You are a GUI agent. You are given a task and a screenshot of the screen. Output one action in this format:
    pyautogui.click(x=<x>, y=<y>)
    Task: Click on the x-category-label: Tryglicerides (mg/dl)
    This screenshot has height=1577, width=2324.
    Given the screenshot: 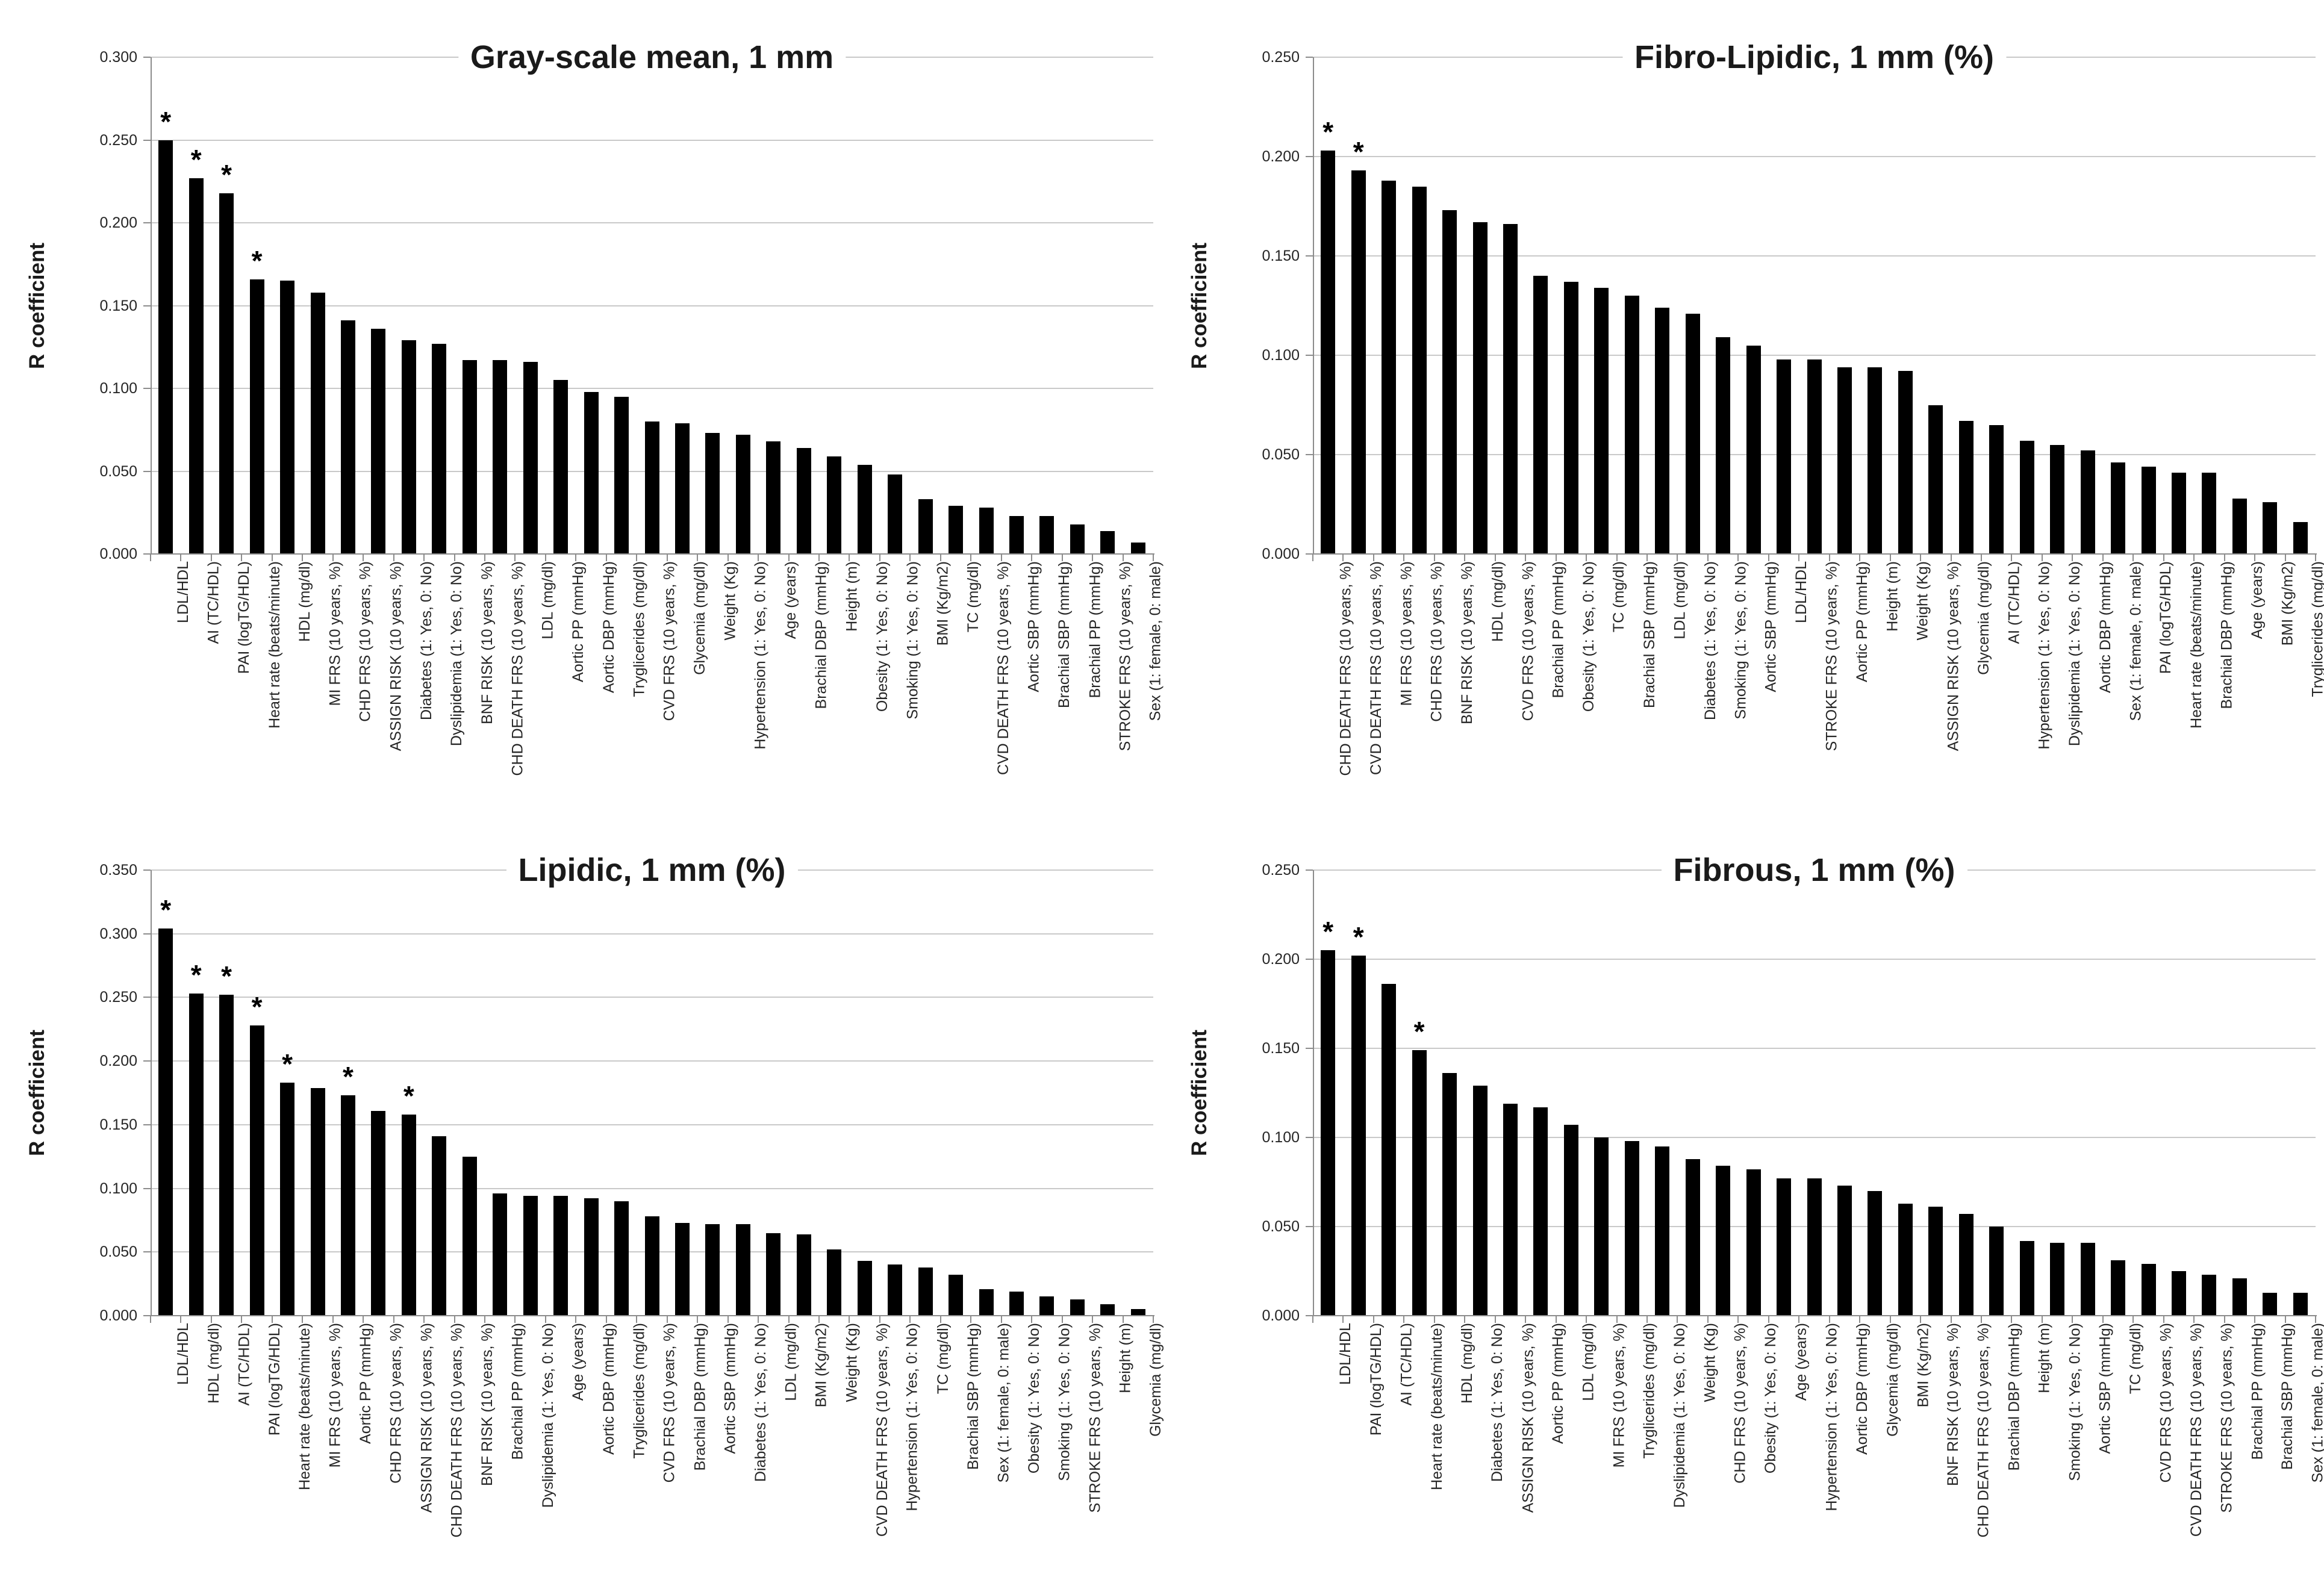 What is the action you would take?
    pyautogui.click(x=639, y=629)
    